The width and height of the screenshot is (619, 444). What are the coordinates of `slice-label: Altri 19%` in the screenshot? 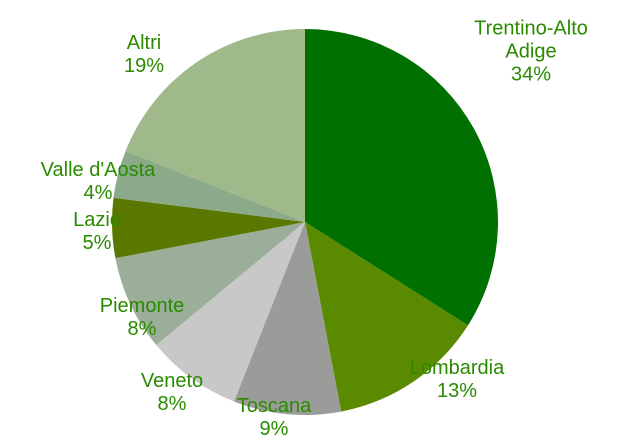 It's located at (144, 55).